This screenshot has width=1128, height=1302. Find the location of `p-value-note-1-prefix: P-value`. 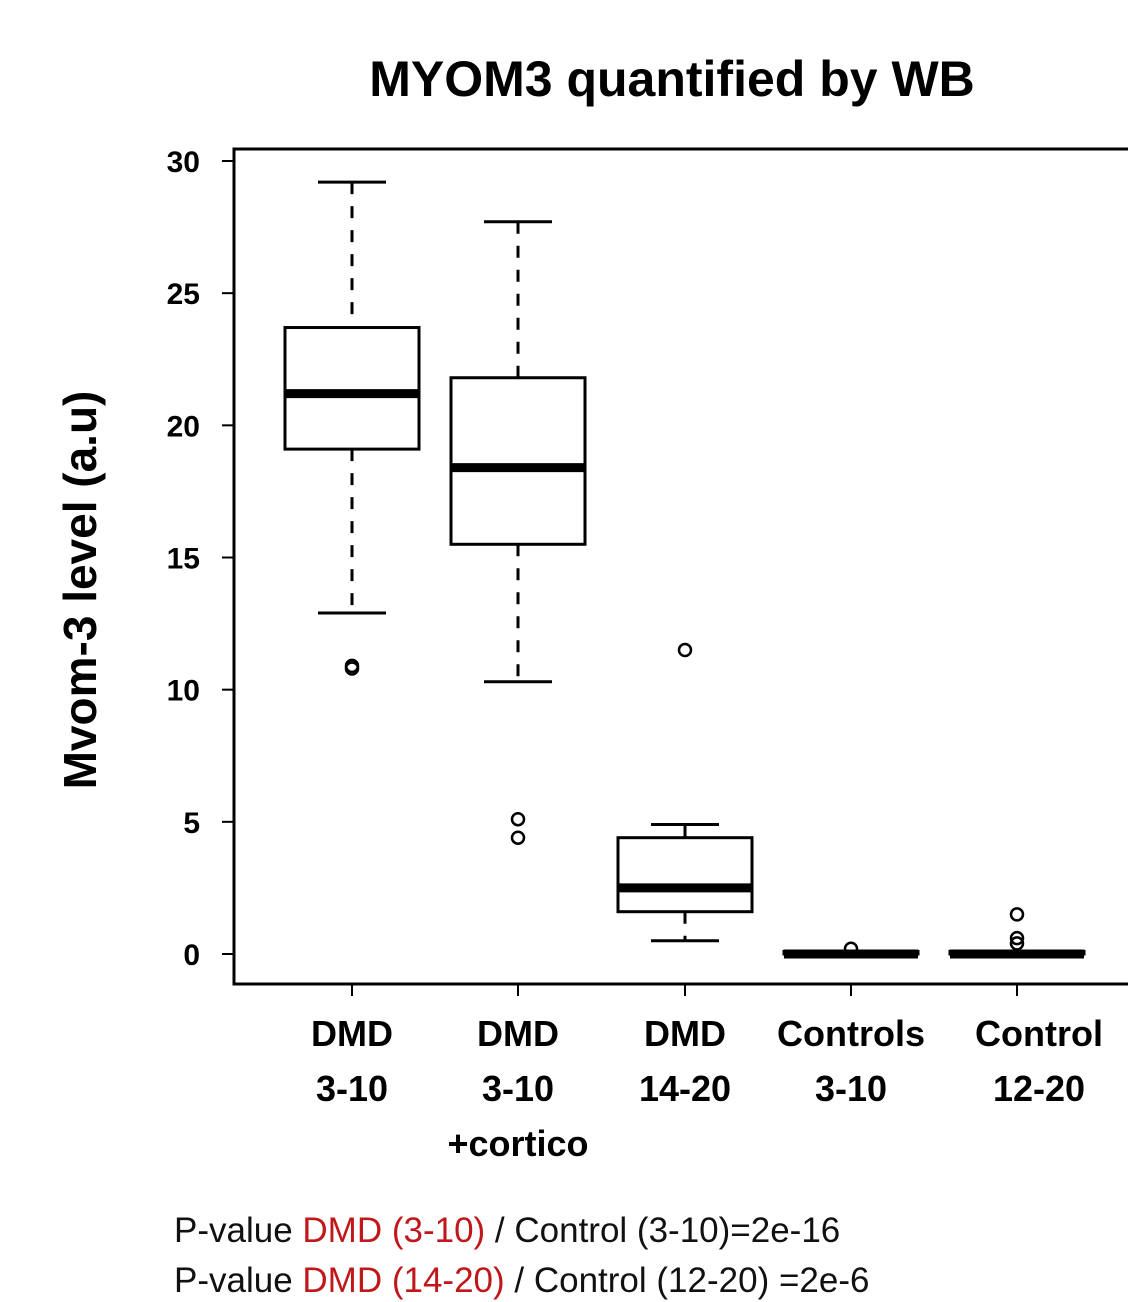

p-value-note-1-prefix: P-value is located at coordinates (238, 1230).